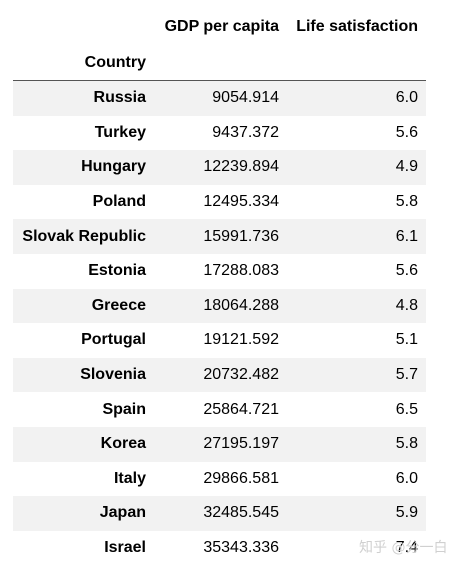 The width and height of the screenshot is (474, 566). I want to click on cell-gdp-per-capita: 29866.581, so click(241, 478).